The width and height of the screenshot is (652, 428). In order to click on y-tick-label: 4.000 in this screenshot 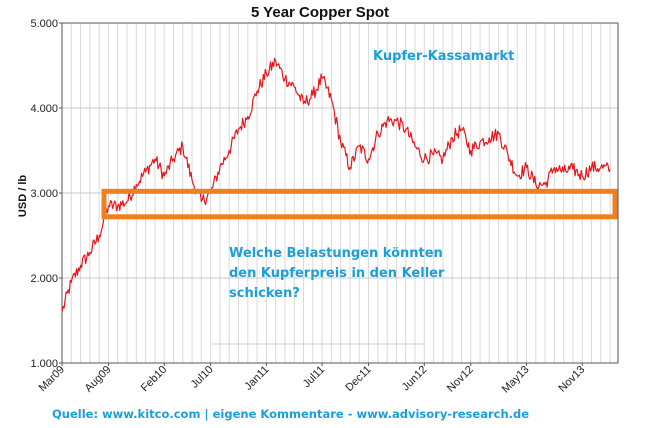, I will do `click(44, 109)`.